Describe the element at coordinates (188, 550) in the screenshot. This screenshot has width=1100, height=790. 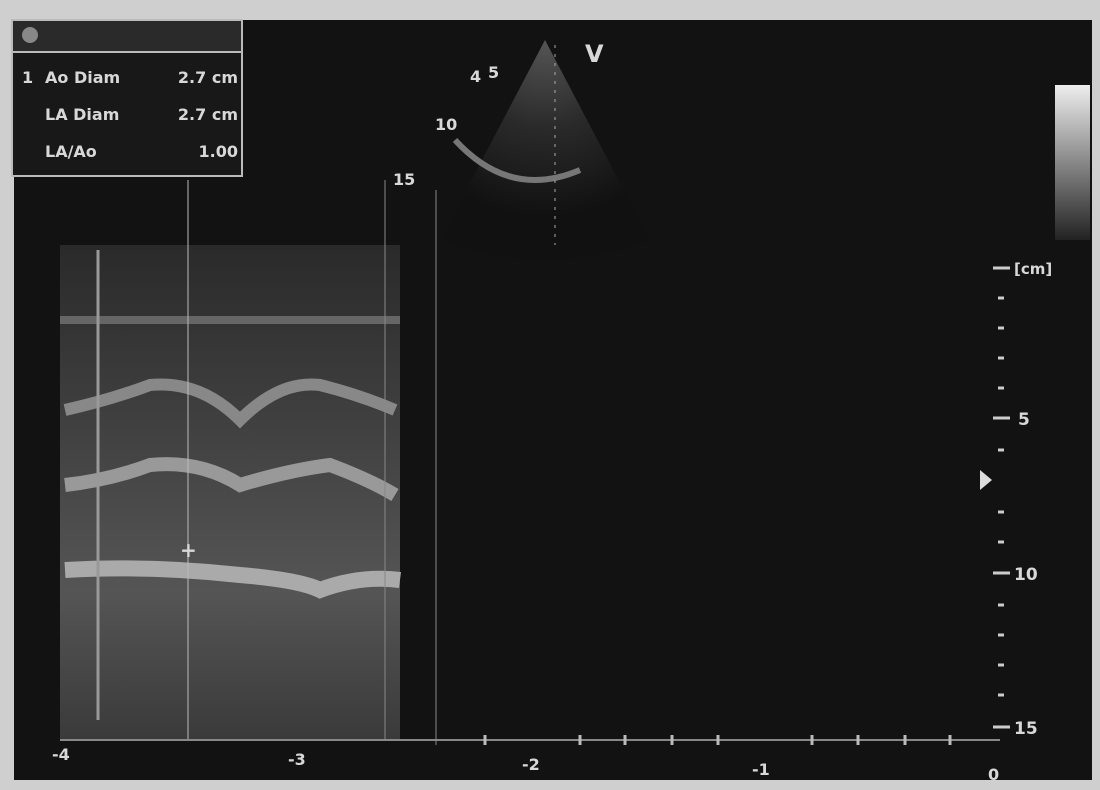
I see `caliper-marker: +` at that location.